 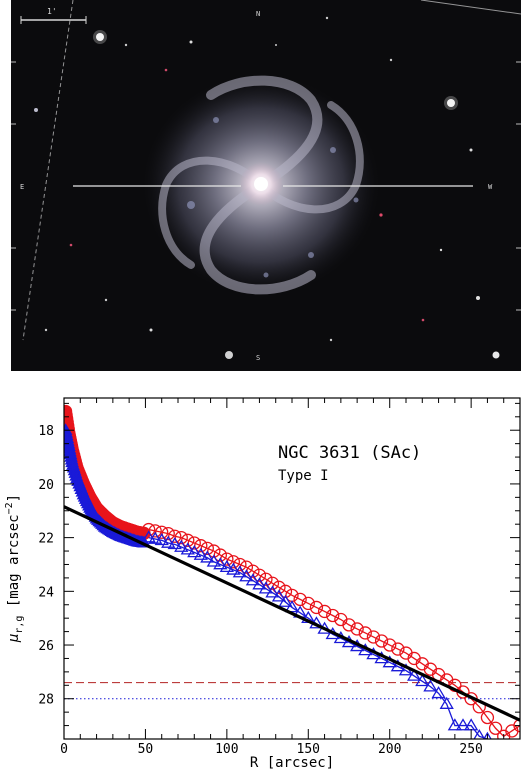 I want to click on x-tick-label: 250, so click(x=470, y=749).